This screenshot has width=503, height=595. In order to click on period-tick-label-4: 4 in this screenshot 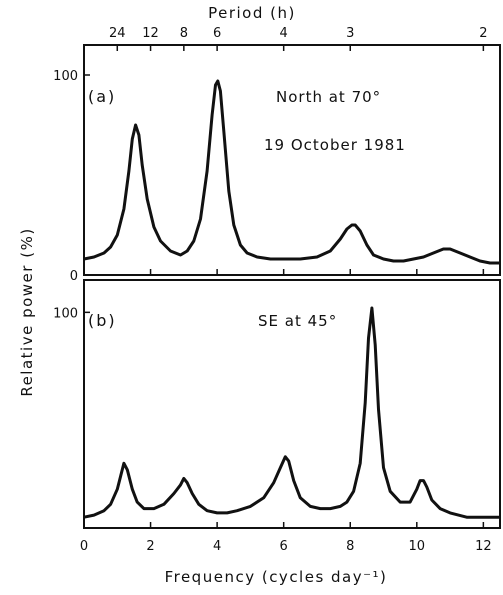, I will do `click(284, 33)`.